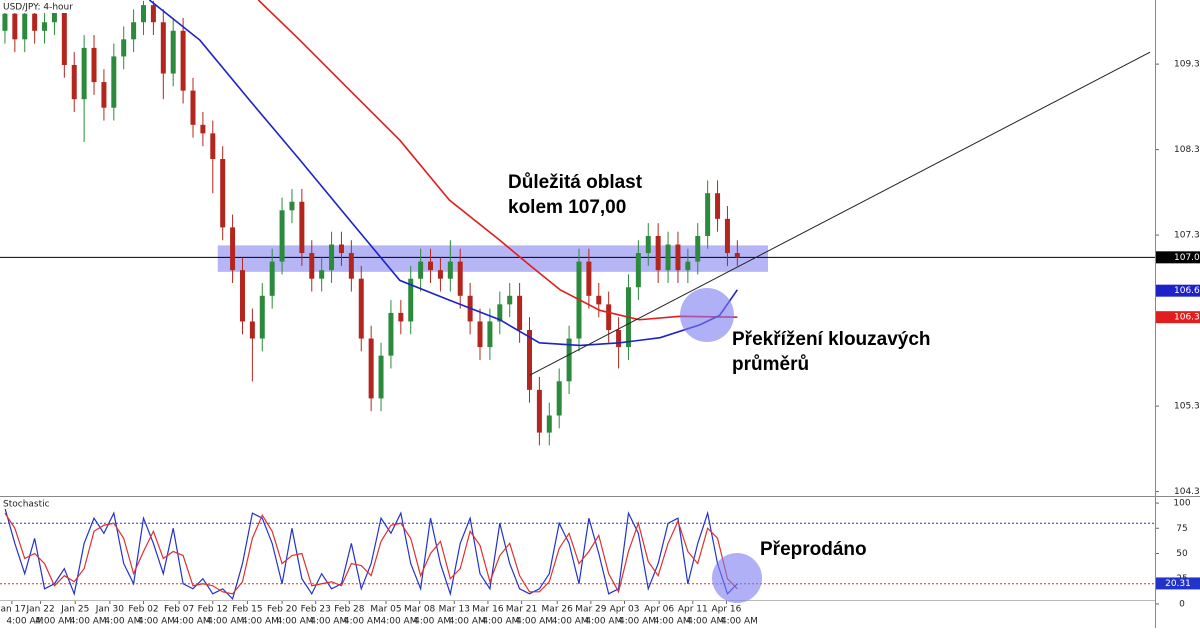 This screenshot has width=1200, height=632. Describe the element at coordinates (143, 610) in the screenshot. I see `x-tick-label: Feb 02` at that location.